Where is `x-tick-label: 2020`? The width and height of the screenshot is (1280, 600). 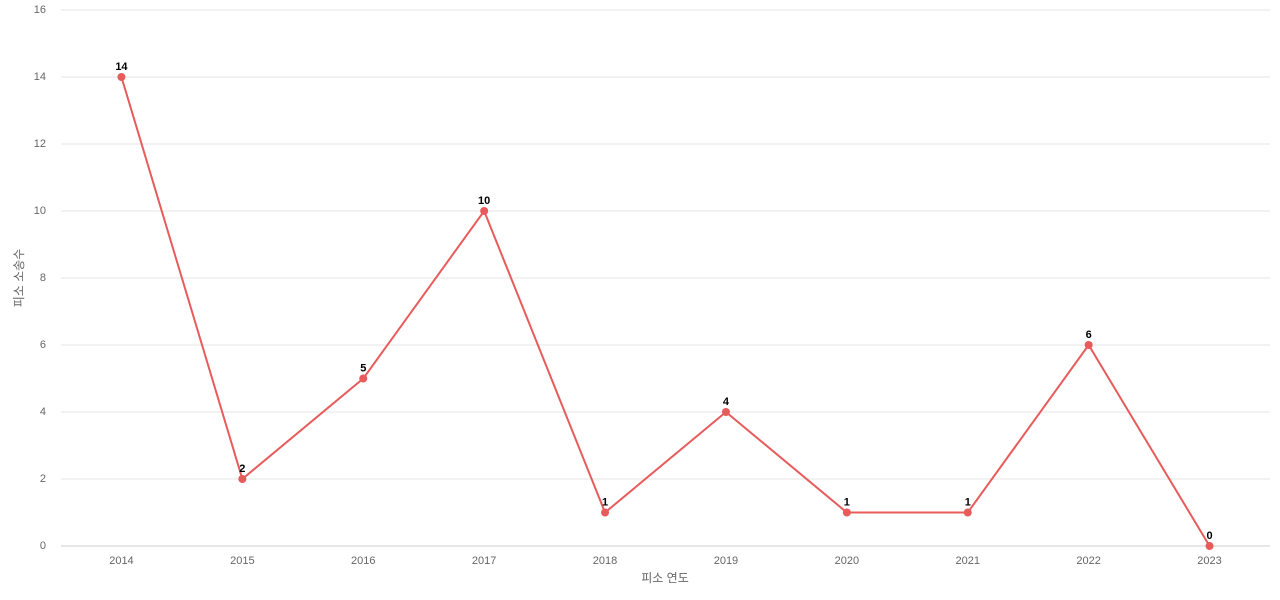
x-tick-label: 2020 is located at coordinates (847, 561).